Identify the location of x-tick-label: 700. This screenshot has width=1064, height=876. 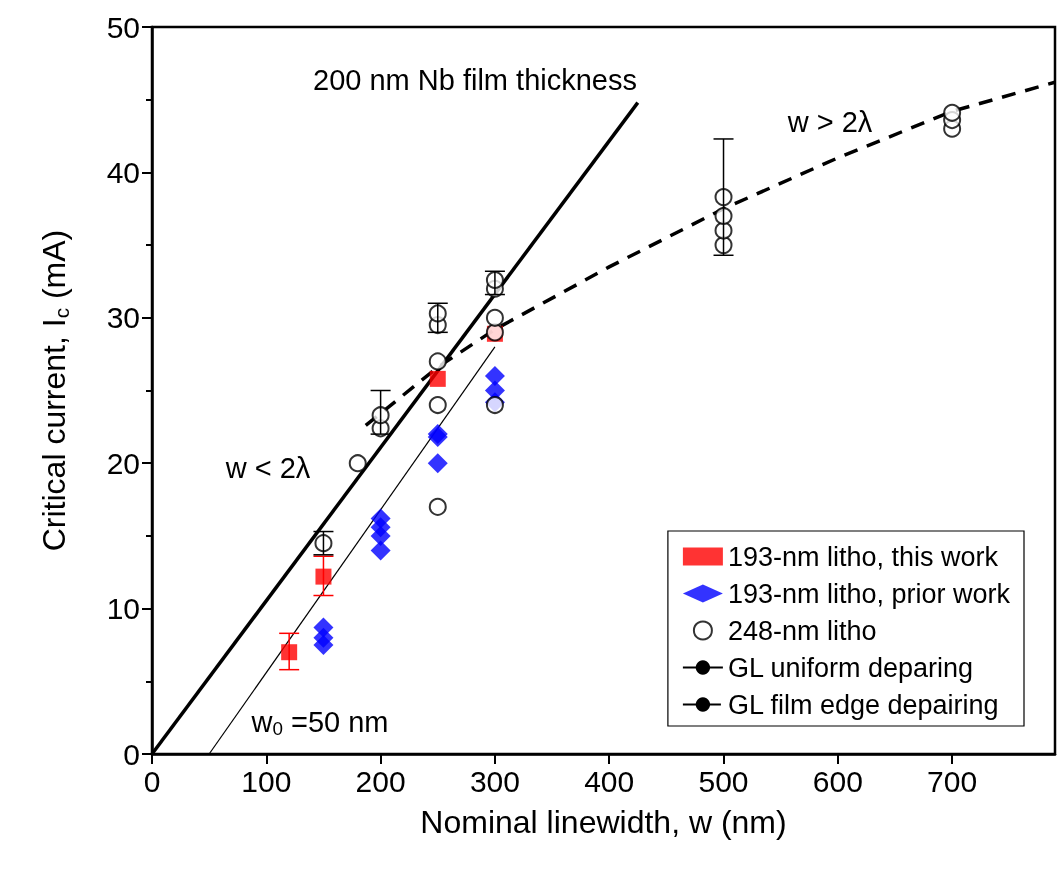
(952, 781).